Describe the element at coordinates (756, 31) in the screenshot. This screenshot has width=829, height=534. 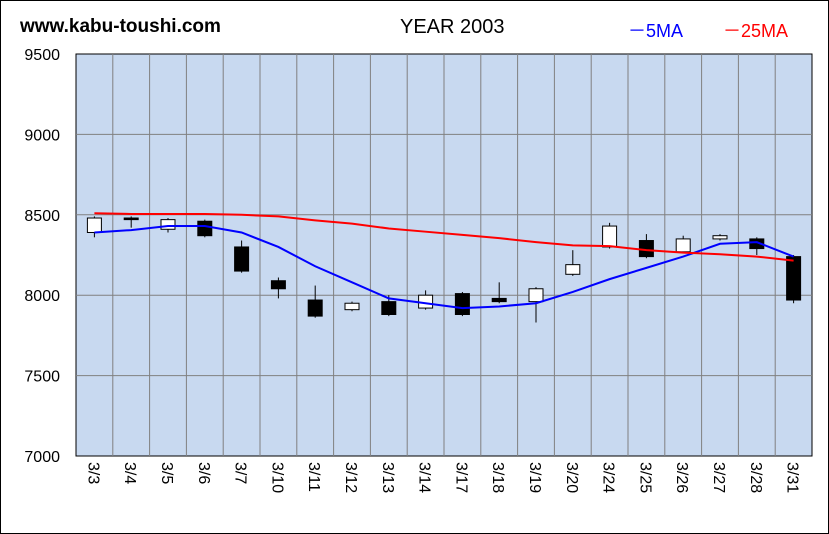
I see `legend-25ma: －25MA` at that location.